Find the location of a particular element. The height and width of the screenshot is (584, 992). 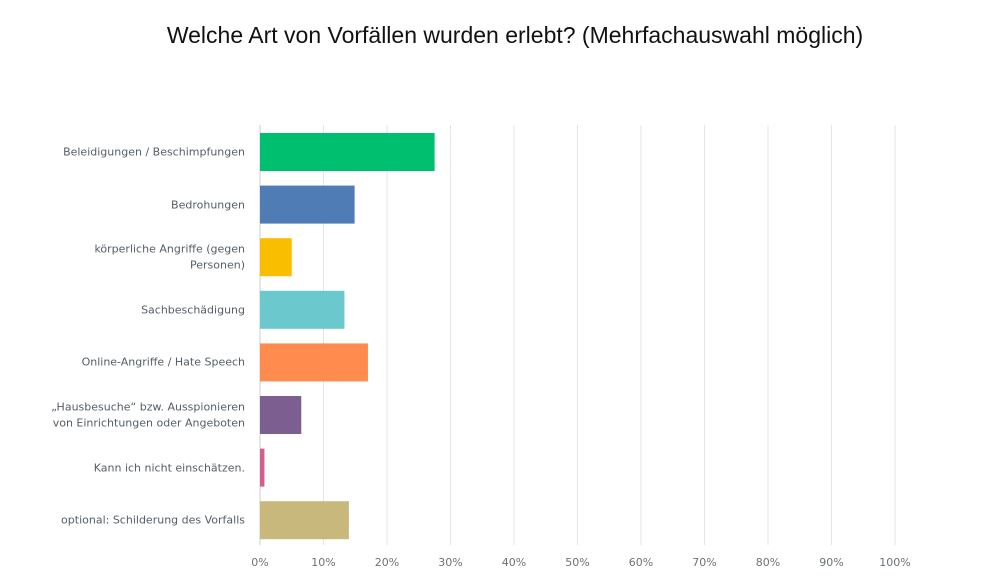

category-label: Bedrohungen is located at coordinates (208, 204).